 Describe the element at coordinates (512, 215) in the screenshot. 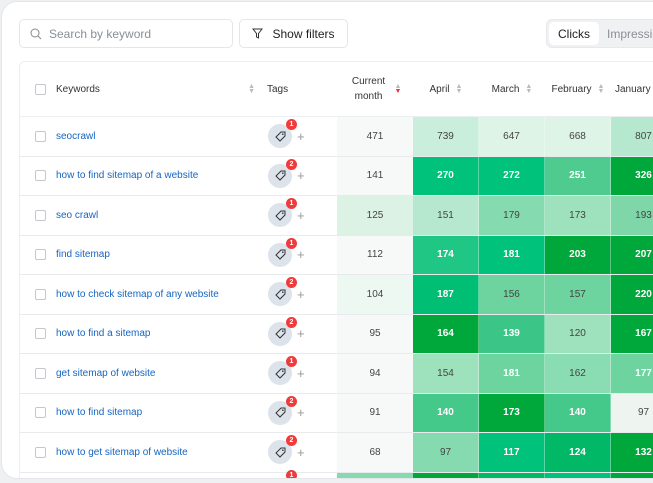

I see `month-cell: 179` at that location.